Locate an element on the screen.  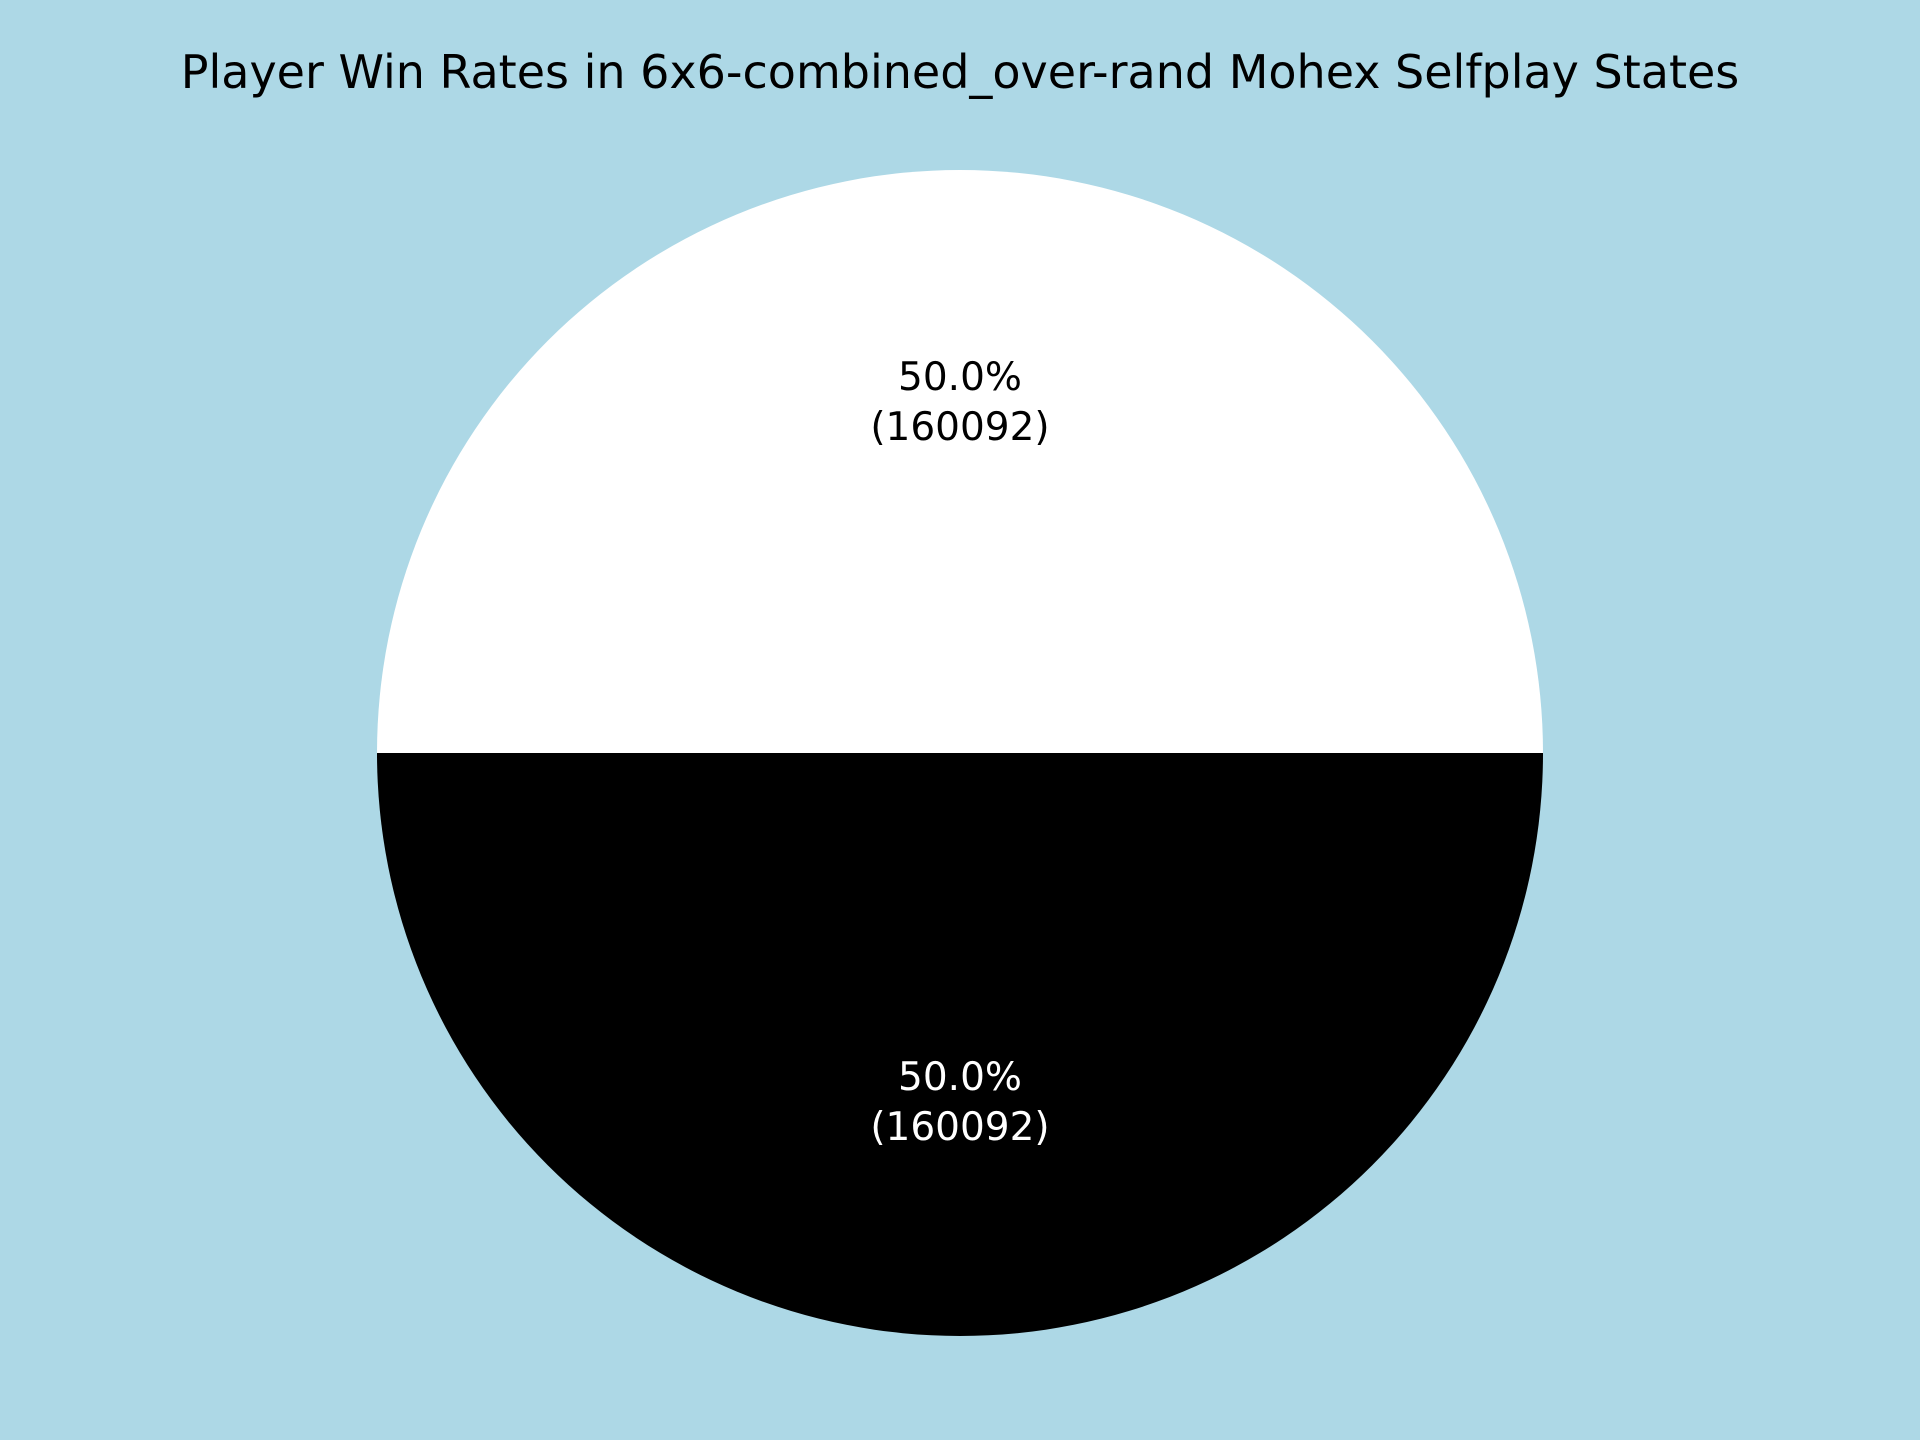
slice-percent-label-1: 50.0% is located at coordinates (960, 377).